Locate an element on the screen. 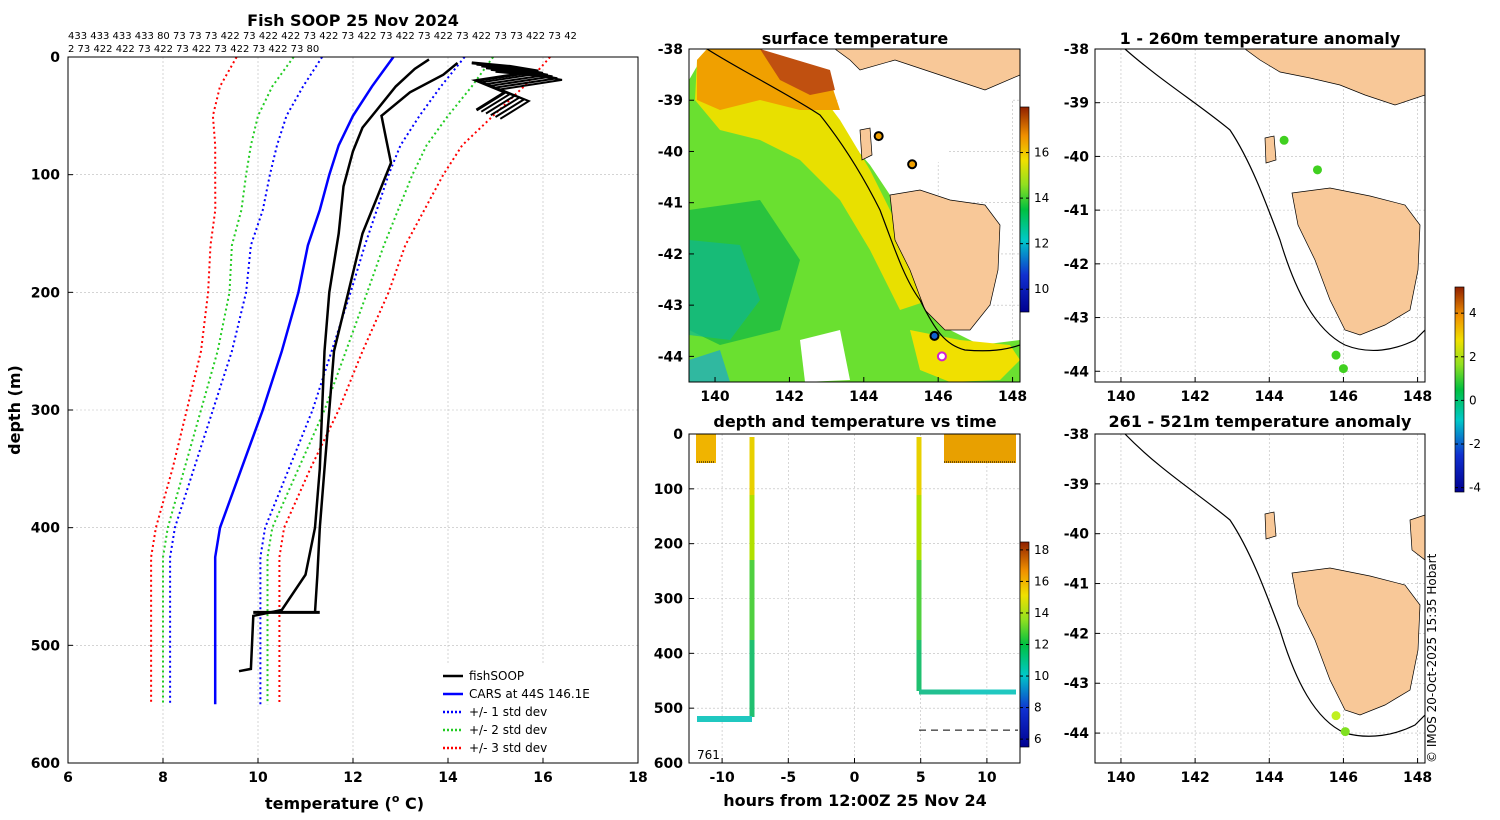 This screenshot has width=1500, height=820. profile-ytick-label: 200 is located at coordinates (45, 293).